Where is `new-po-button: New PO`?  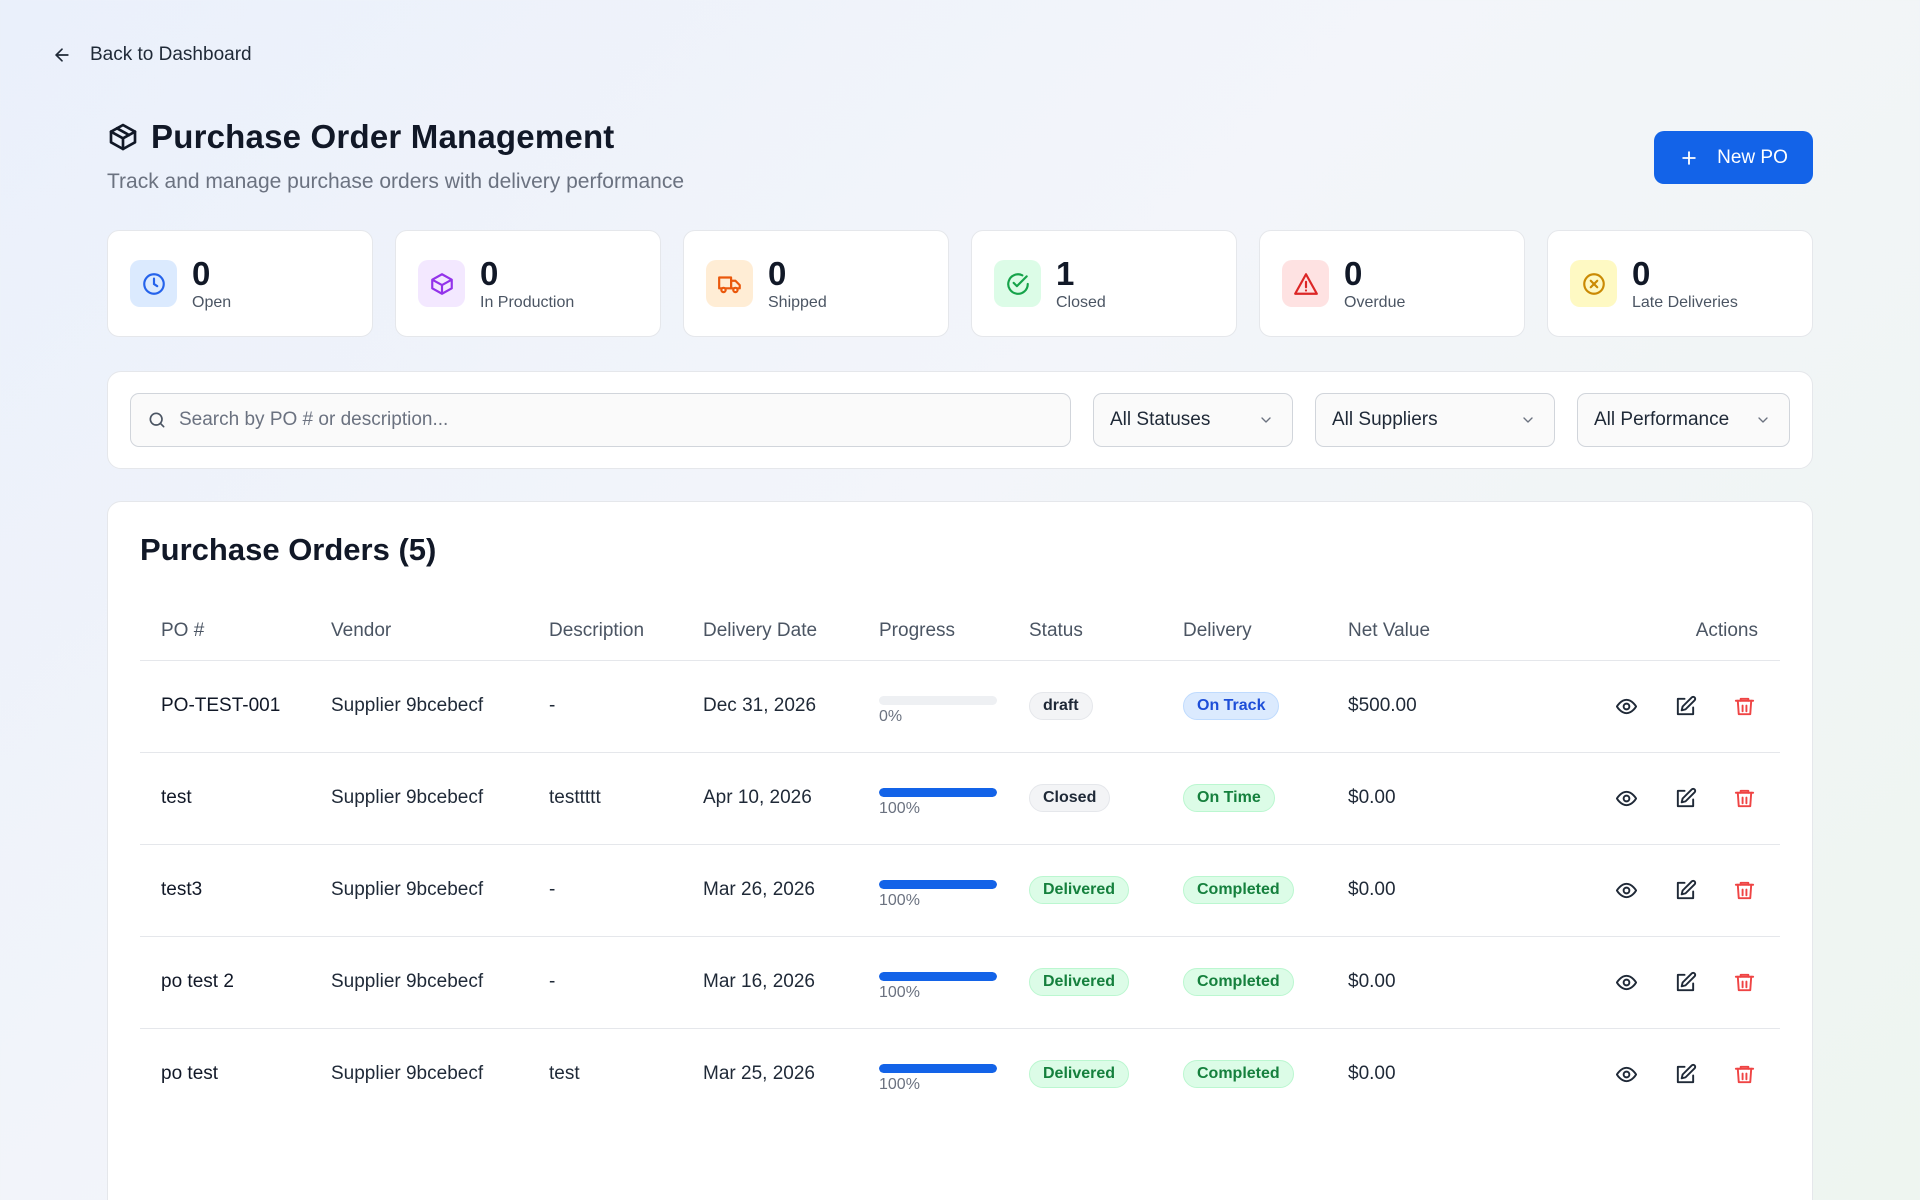 new-po-button: New PO is located at coordinates (1733, 157).